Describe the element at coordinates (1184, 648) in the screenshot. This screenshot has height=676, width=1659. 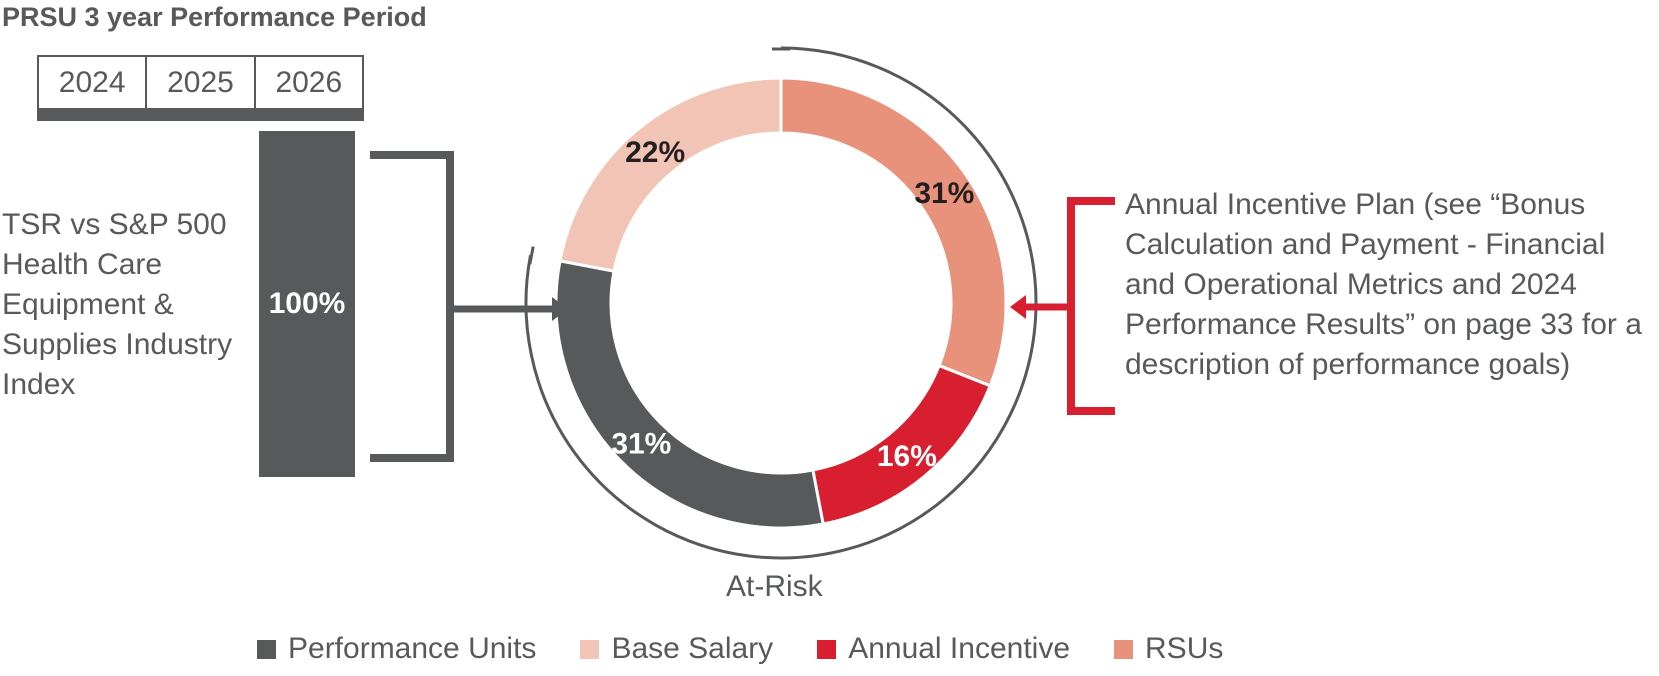
I see `legend-label: RSUs` at that location.